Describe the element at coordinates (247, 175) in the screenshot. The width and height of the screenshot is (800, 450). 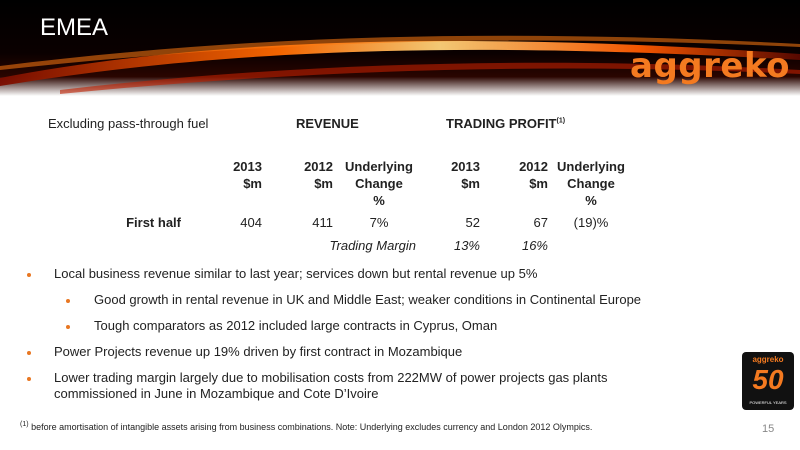
I see `revenue-col-2013-header: 2013 $m` at that location.